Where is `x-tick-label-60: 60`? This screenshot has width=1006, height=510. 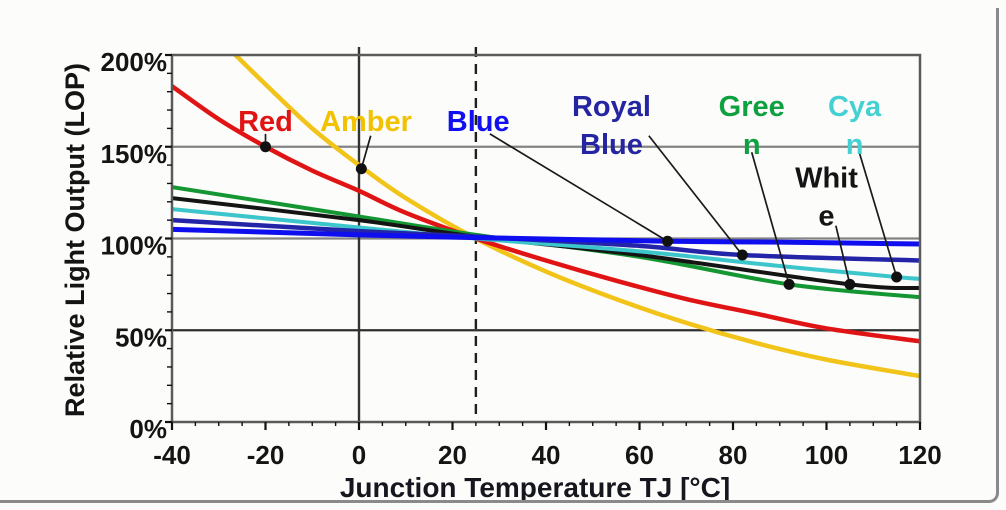 x-tick-label-60: 60 is located at coordinates (639, 455).